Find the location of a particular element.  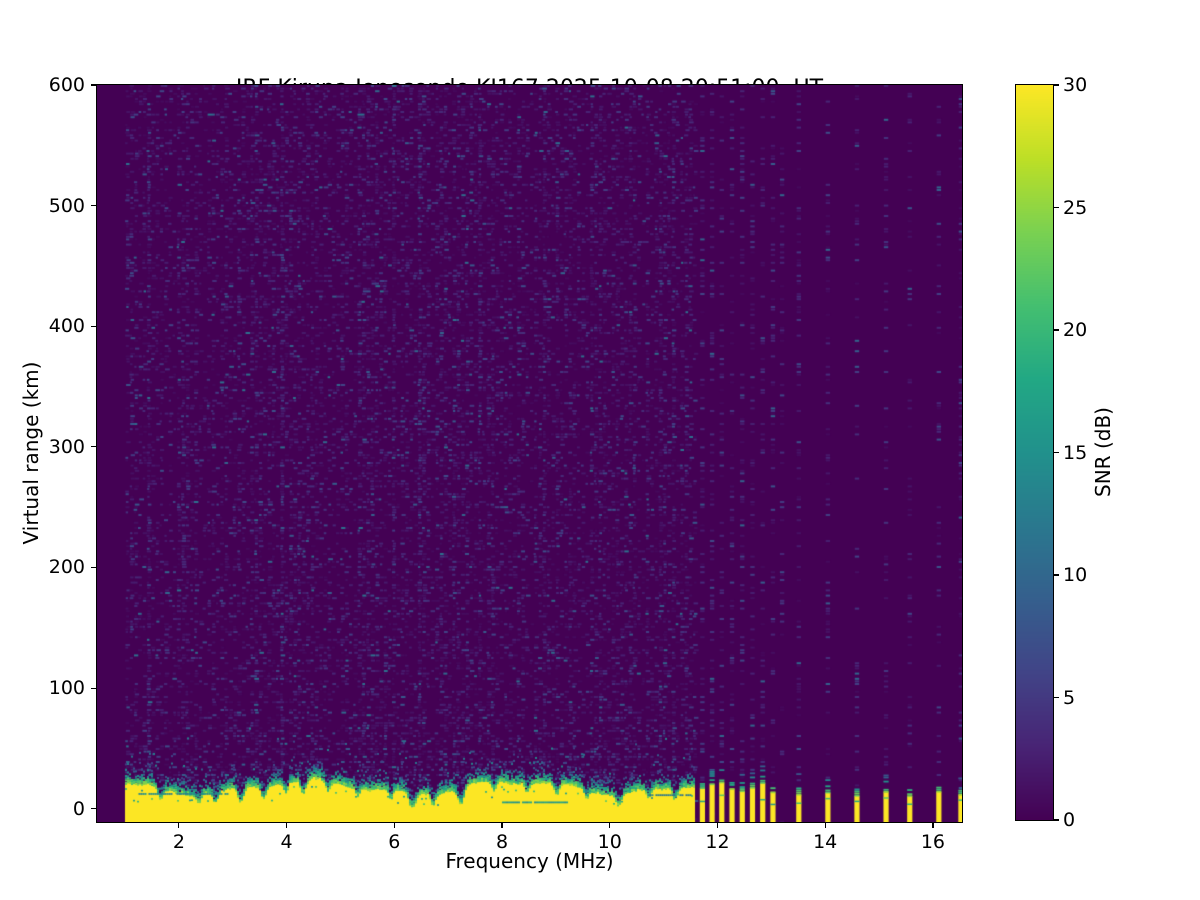

colorbar-tick-label: 5 is located at coordinates (1069, 697).